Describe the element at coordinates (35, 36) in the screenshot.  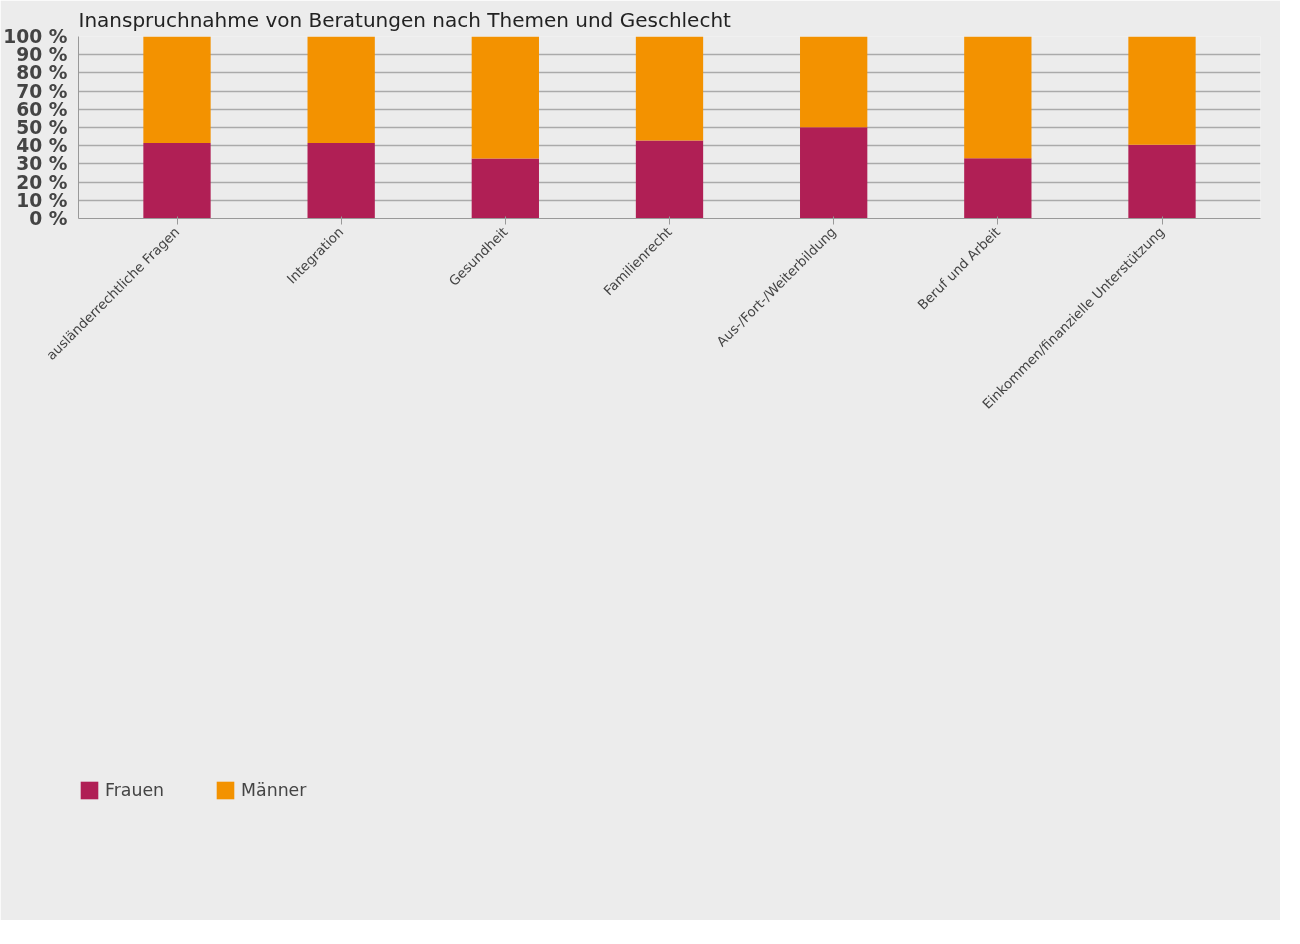
I see `y-tick-label: 100 %` at that location.